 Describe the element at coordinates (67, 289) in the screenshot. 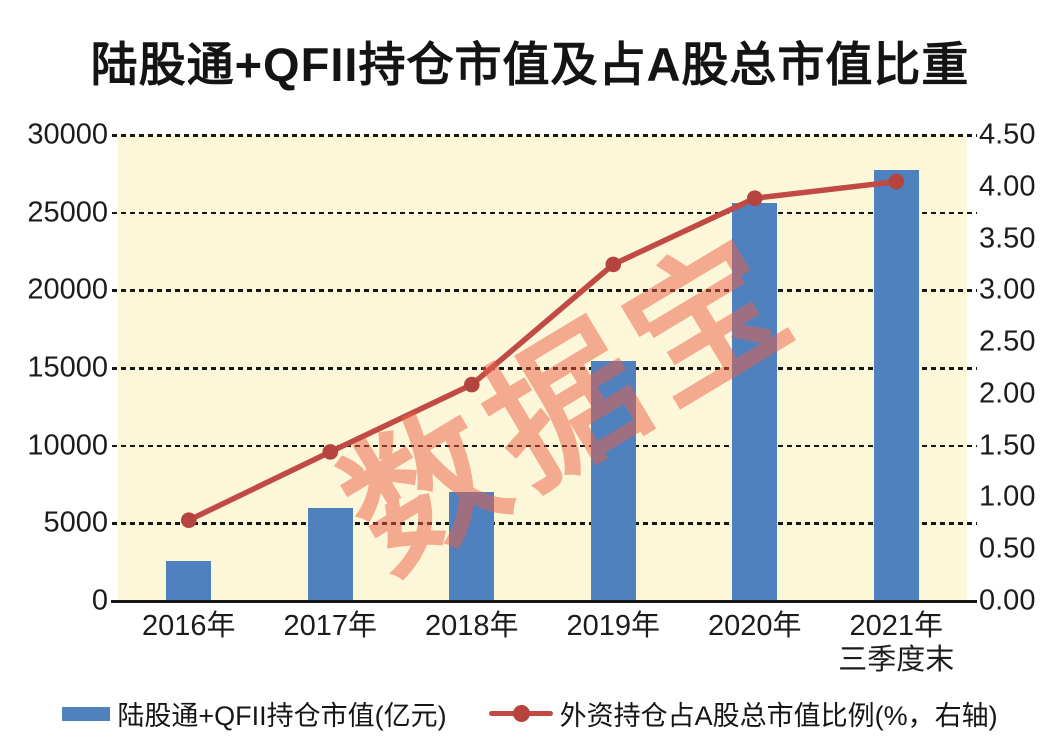

I see `left-axis-tick-20000: 20000` at that location.